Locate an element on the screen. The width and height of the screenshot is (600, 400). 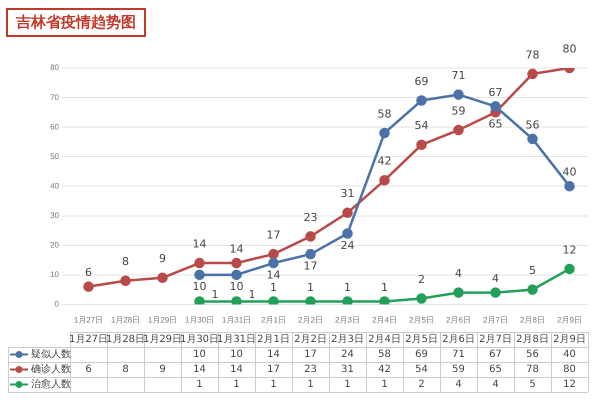
data-label: 17 is located at coordinates (310, 354).